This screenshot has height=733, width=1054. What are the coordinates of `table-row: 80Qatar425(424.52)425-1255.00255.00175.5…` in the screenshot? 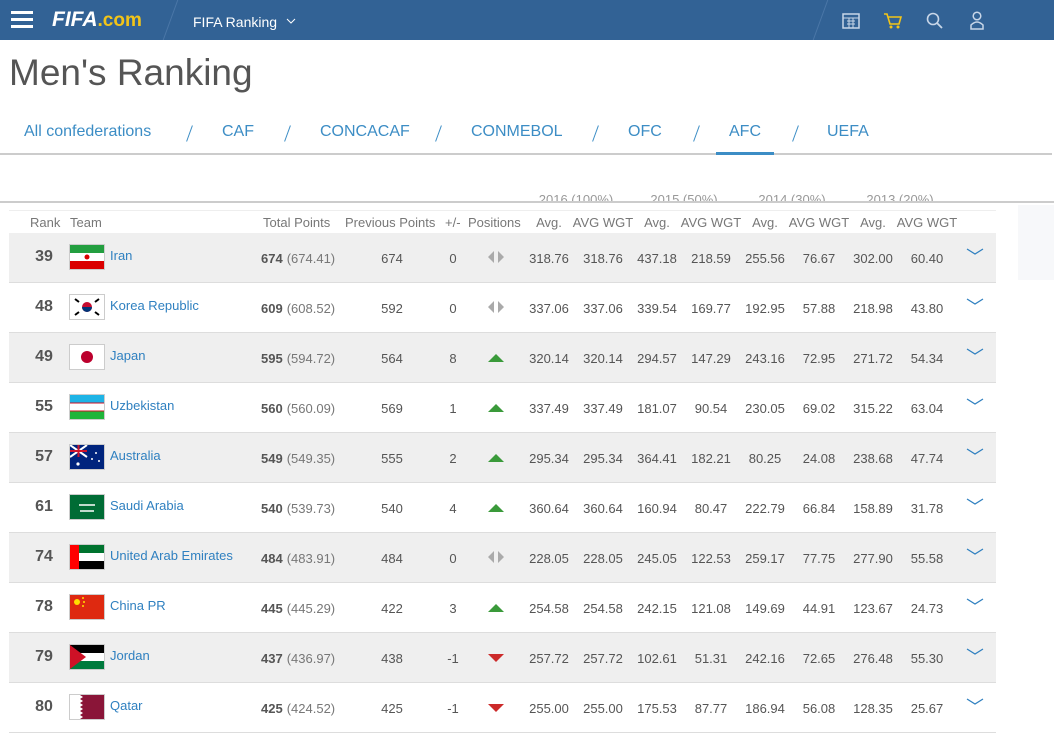 It's located at (502, 708).